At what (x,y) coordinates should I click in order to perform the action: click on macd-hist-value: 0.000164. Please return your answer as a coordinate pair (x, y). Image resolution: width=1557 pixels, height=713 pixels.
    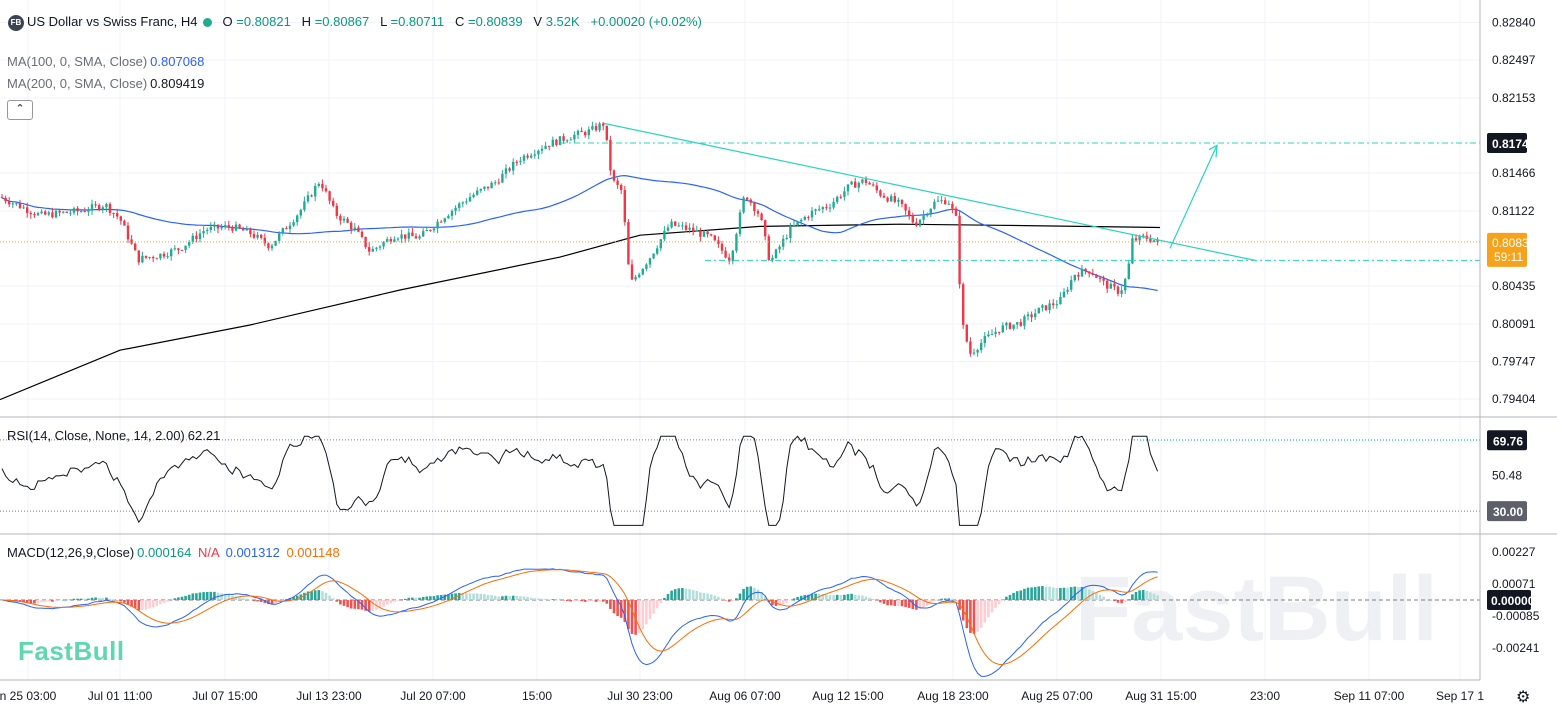
    Looking at the image, I should click on (164, 552).